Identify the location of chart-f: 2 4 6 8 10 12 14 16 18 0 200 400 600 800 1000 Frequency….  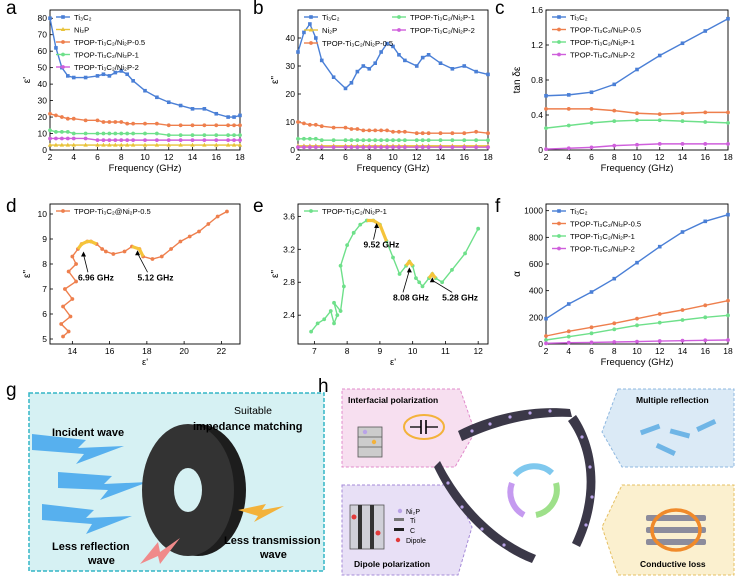
(622, 285).